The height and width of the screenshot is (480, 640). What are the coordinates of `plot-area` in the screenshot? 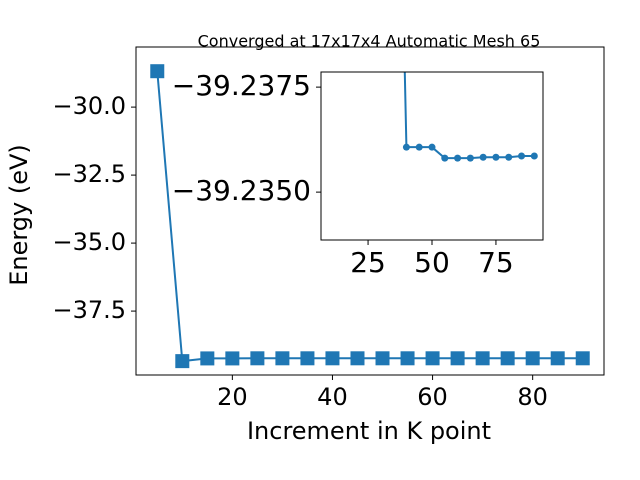 It's located at (470, 117).